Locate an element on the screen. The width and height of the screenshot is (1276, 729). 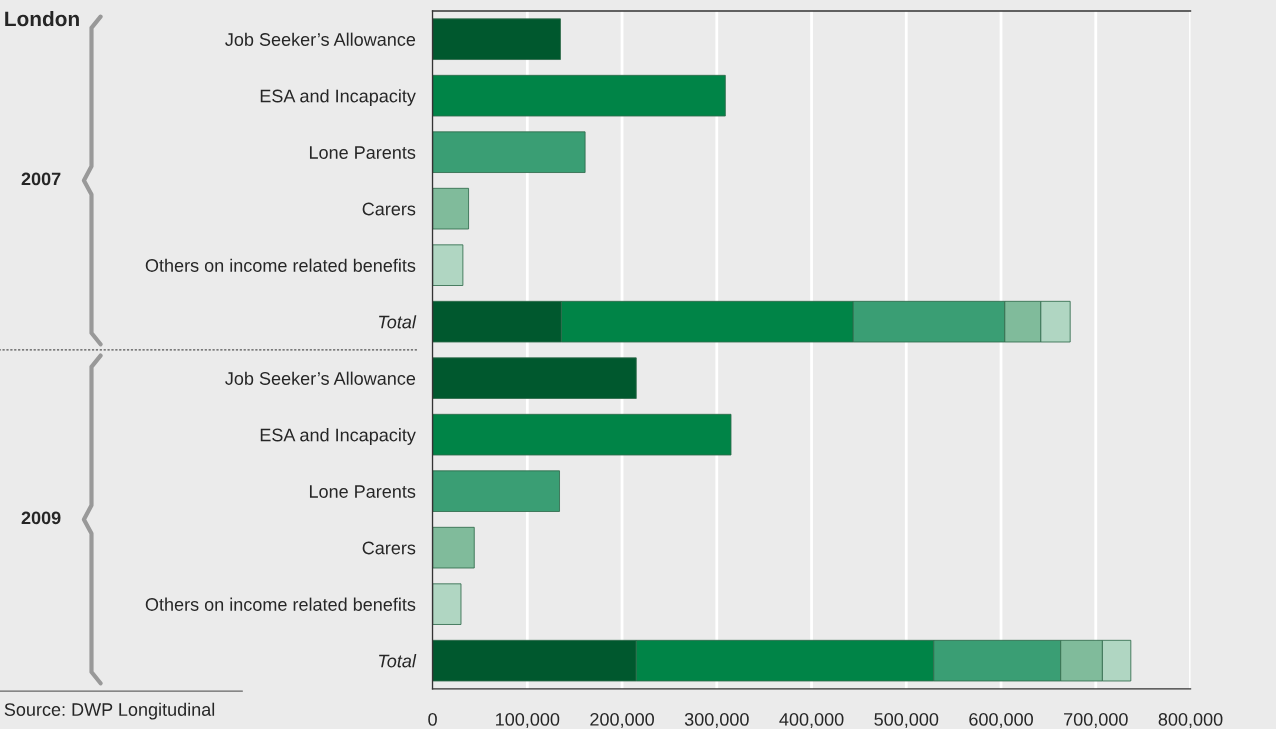
x-tick-label: 300,000 is located at coordinates (716, 720).